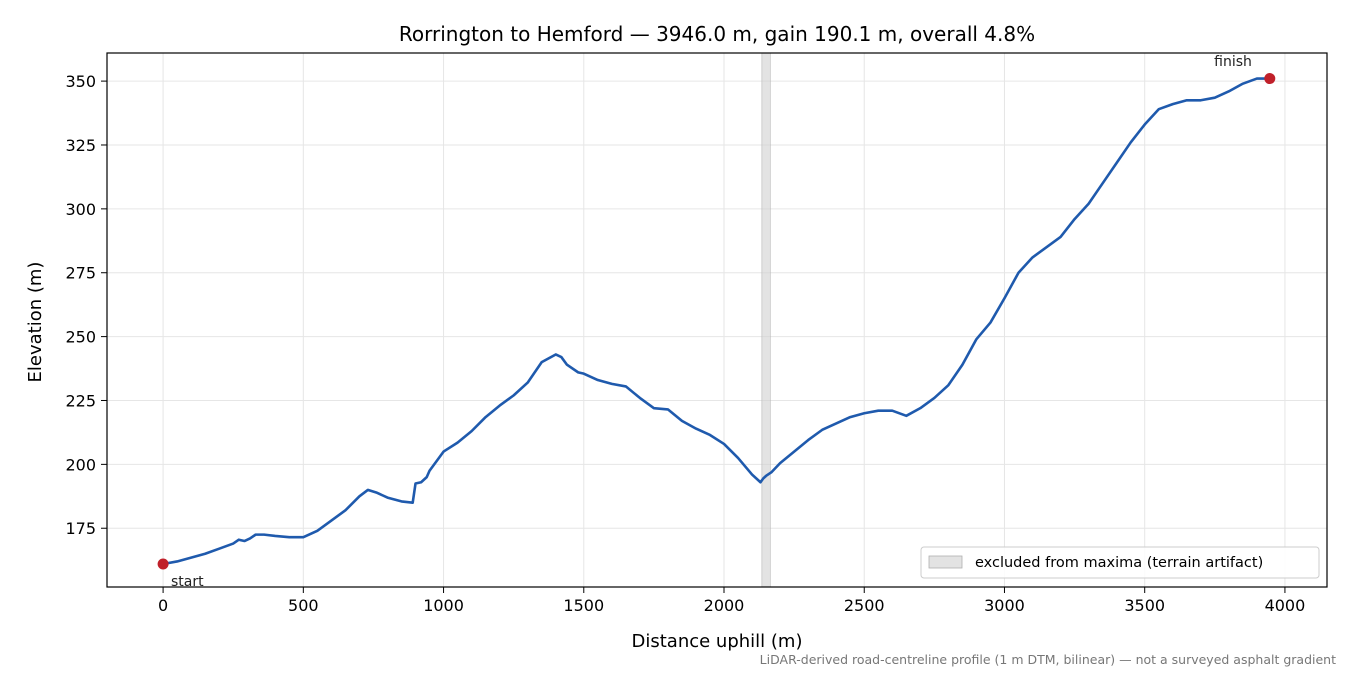 The width and height of the screenshot is (1350, 675). What do you see at coordinates (80, 81) in the screenshot?
I see `y-tick-label: 350` at bounding box center [80, 81].